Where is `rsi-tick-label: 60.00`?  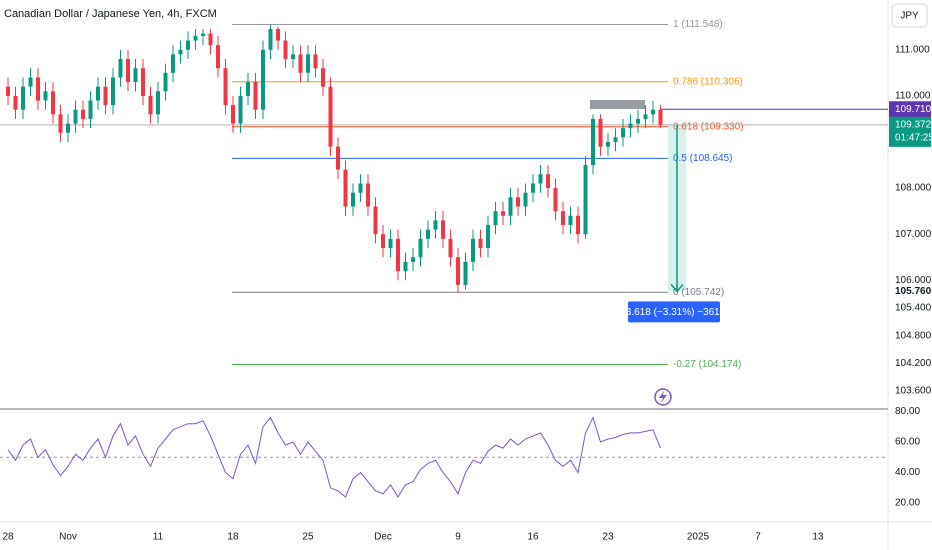
rsi-tick-label: 60.00 is located at coordinates (907, 442).